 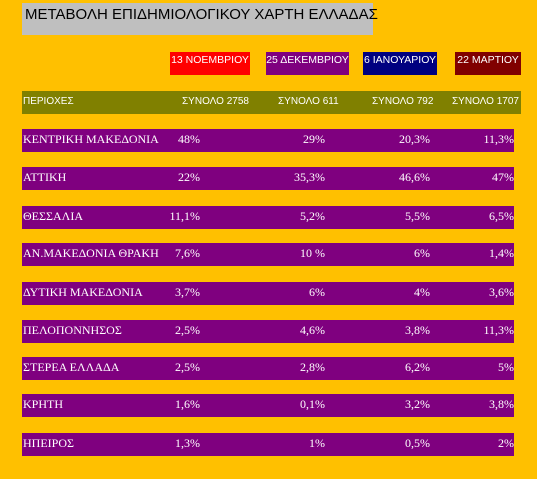 I want to click on region-value: 5,5%, so click(x=417, y=216).